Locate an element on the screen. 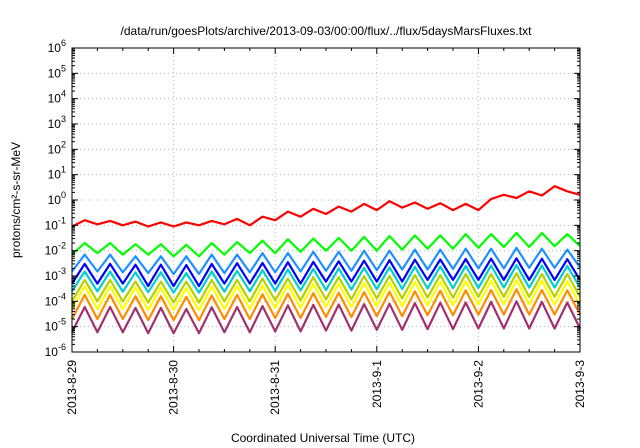 The width and height of the screenshot is (640, 448). y-tick-label: 10² is located at coordinates (57, 147).